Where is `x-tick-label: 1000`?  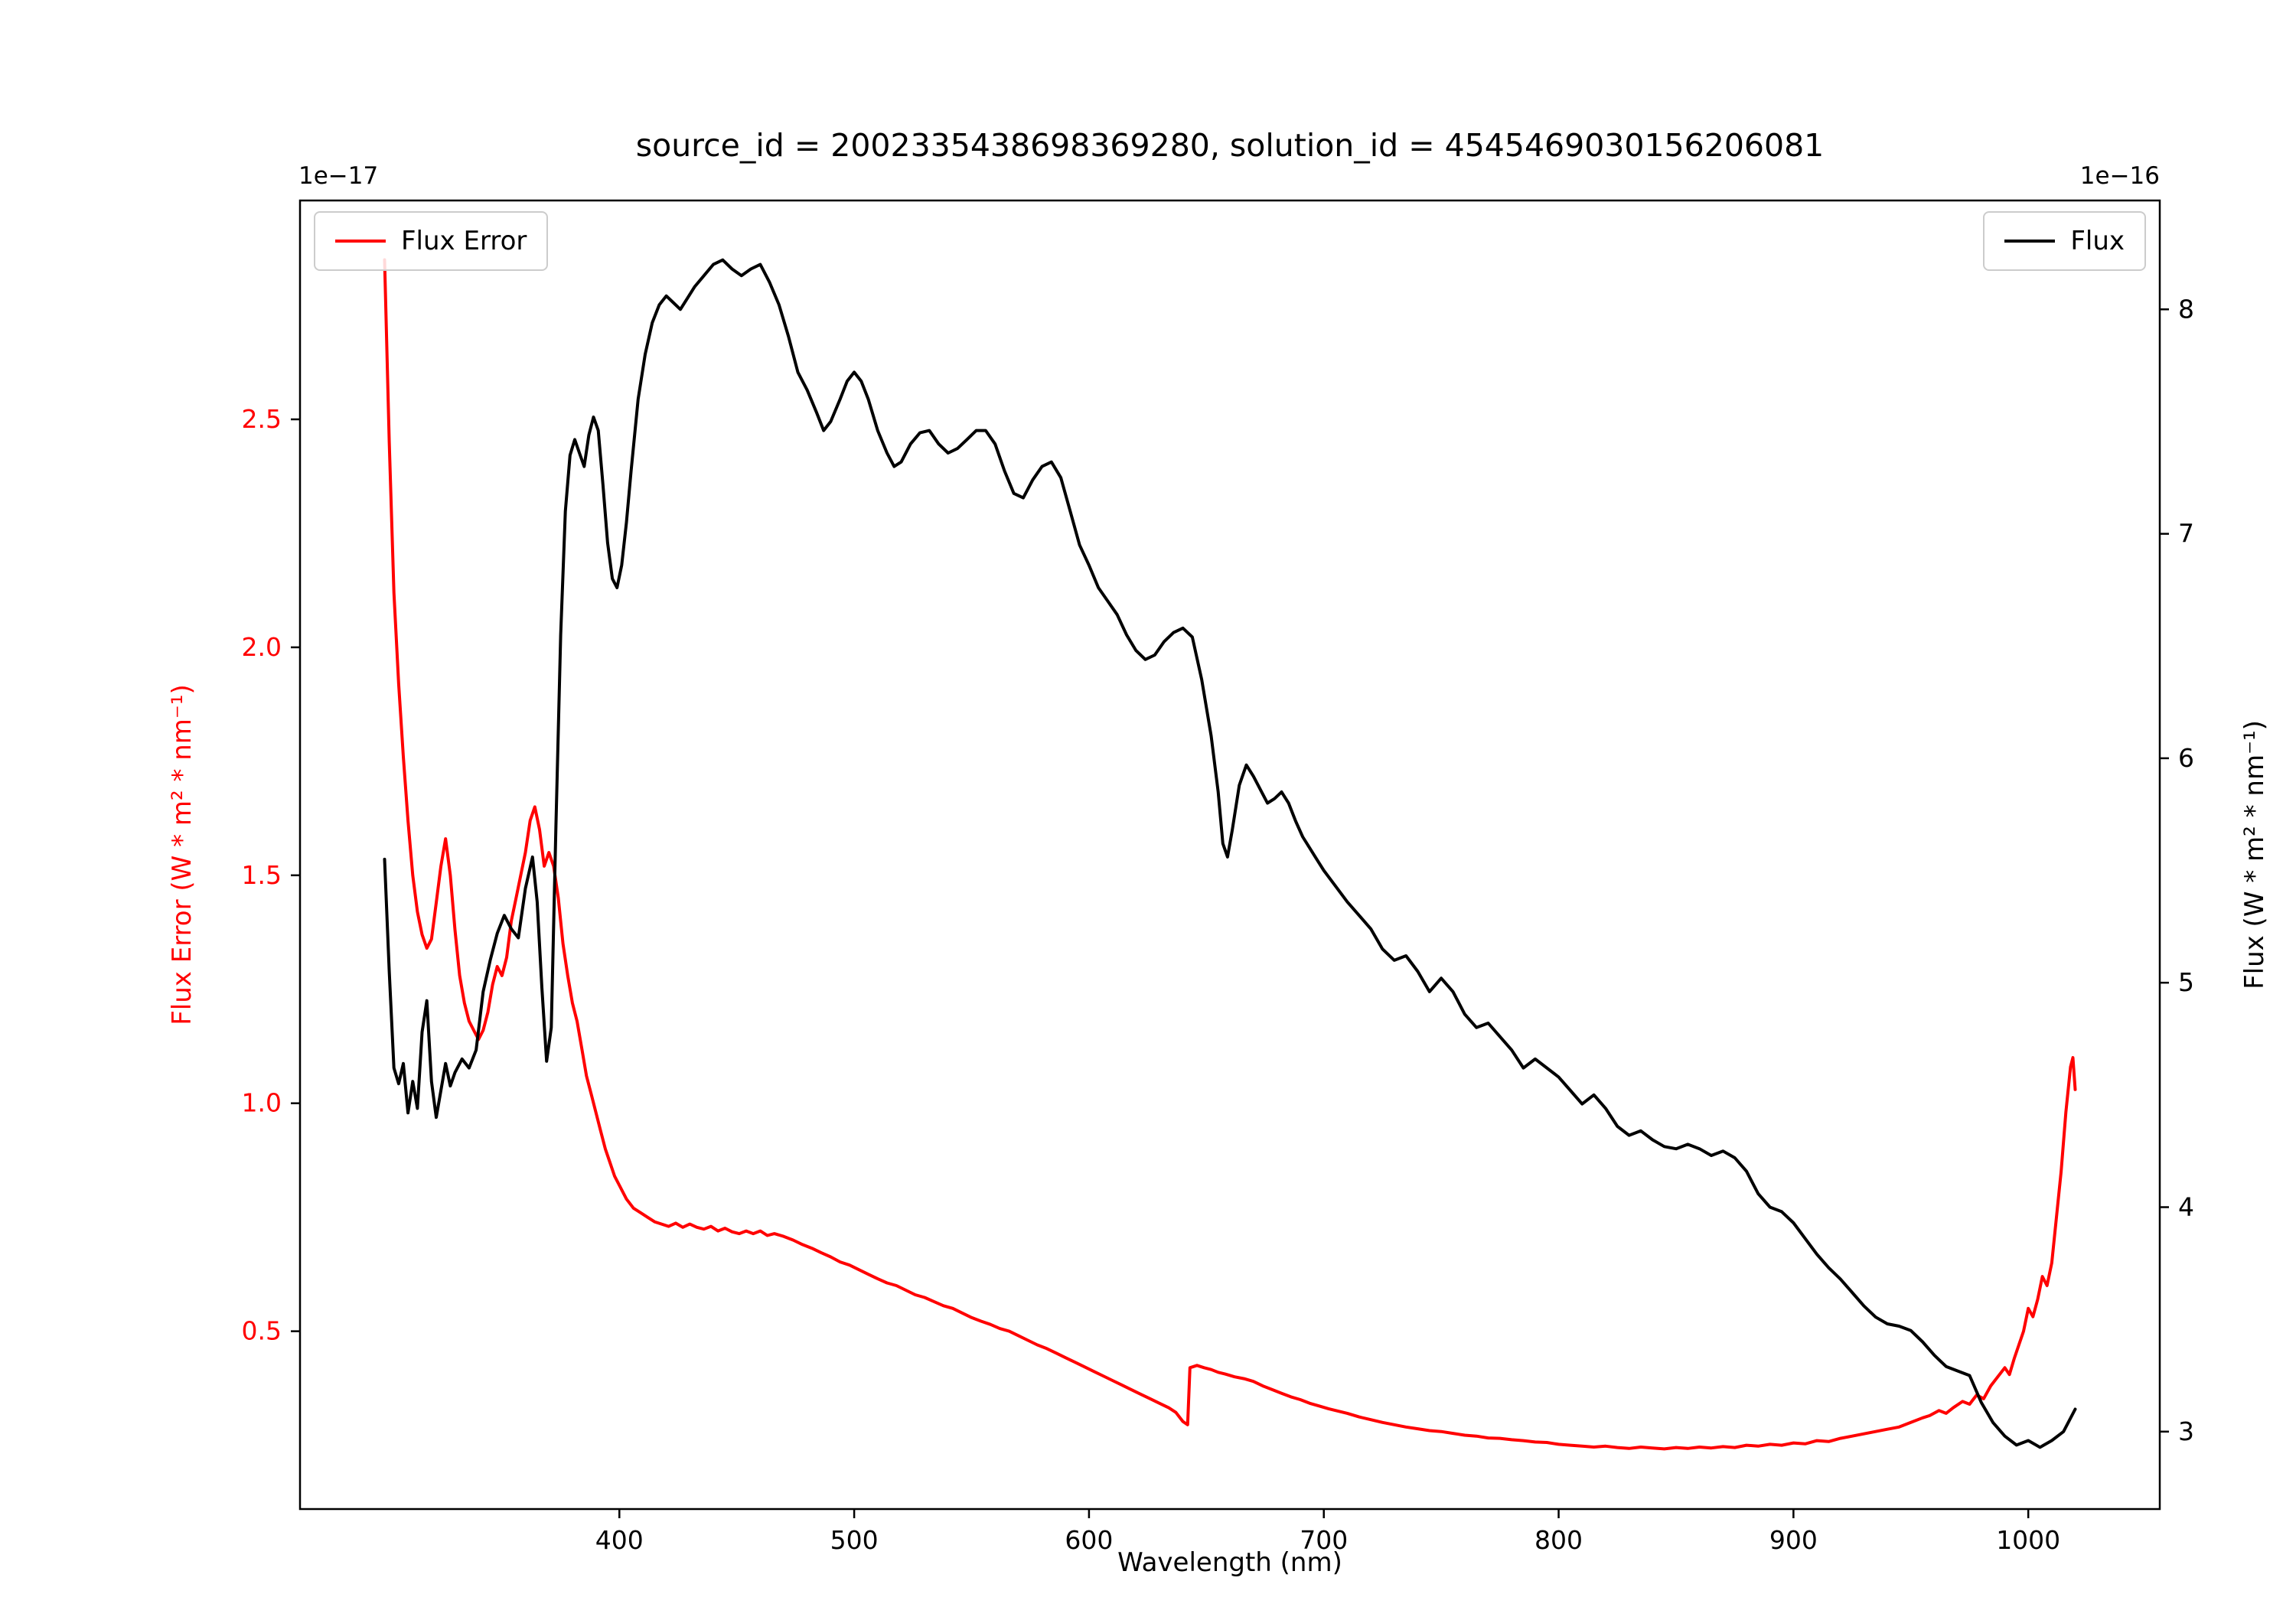
x-tick-label: 1000 is located at coordinates (2028, 1540).